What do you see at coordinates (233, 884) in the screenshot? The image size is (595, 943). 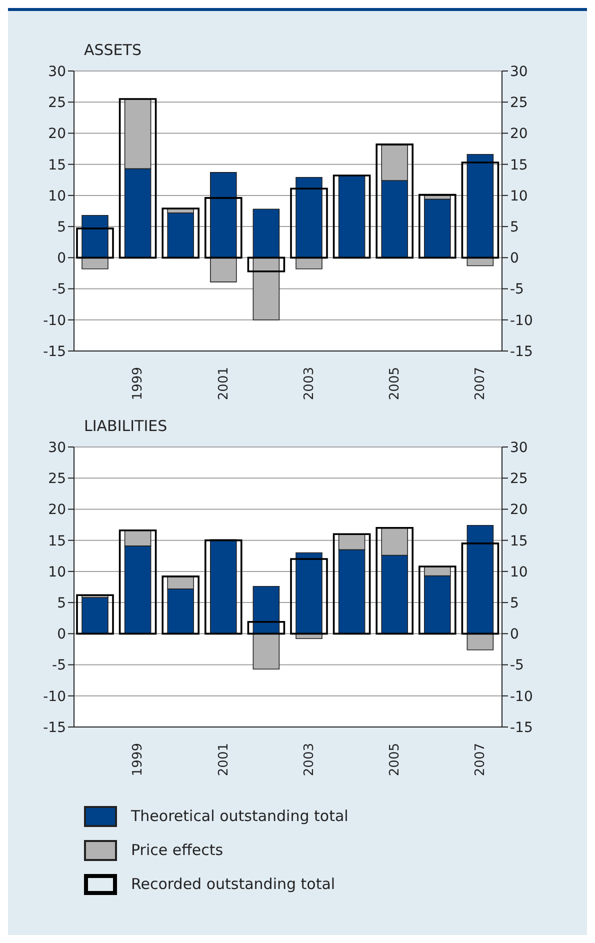 I see `legend-label: Recorded outstanding total` at bounding box center [233, 884].